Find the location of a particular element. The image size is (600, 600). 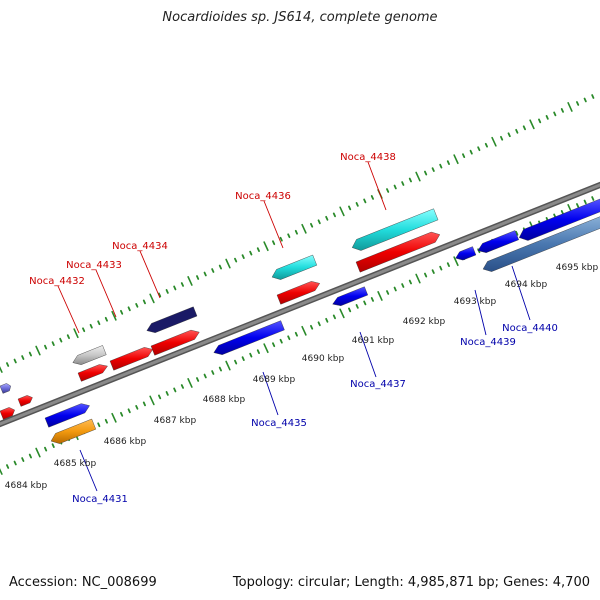

gene-noca-4440-blue is located at coordinates (498, 241).